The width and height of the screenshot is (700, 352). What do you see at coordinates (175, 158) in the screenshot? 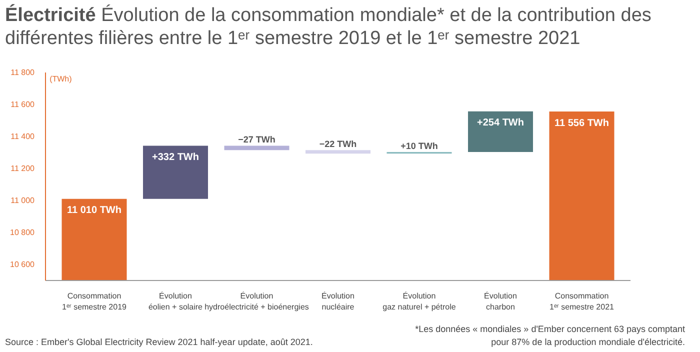
I see `data-label: +332 TWh` at bounding box center [175, 158].